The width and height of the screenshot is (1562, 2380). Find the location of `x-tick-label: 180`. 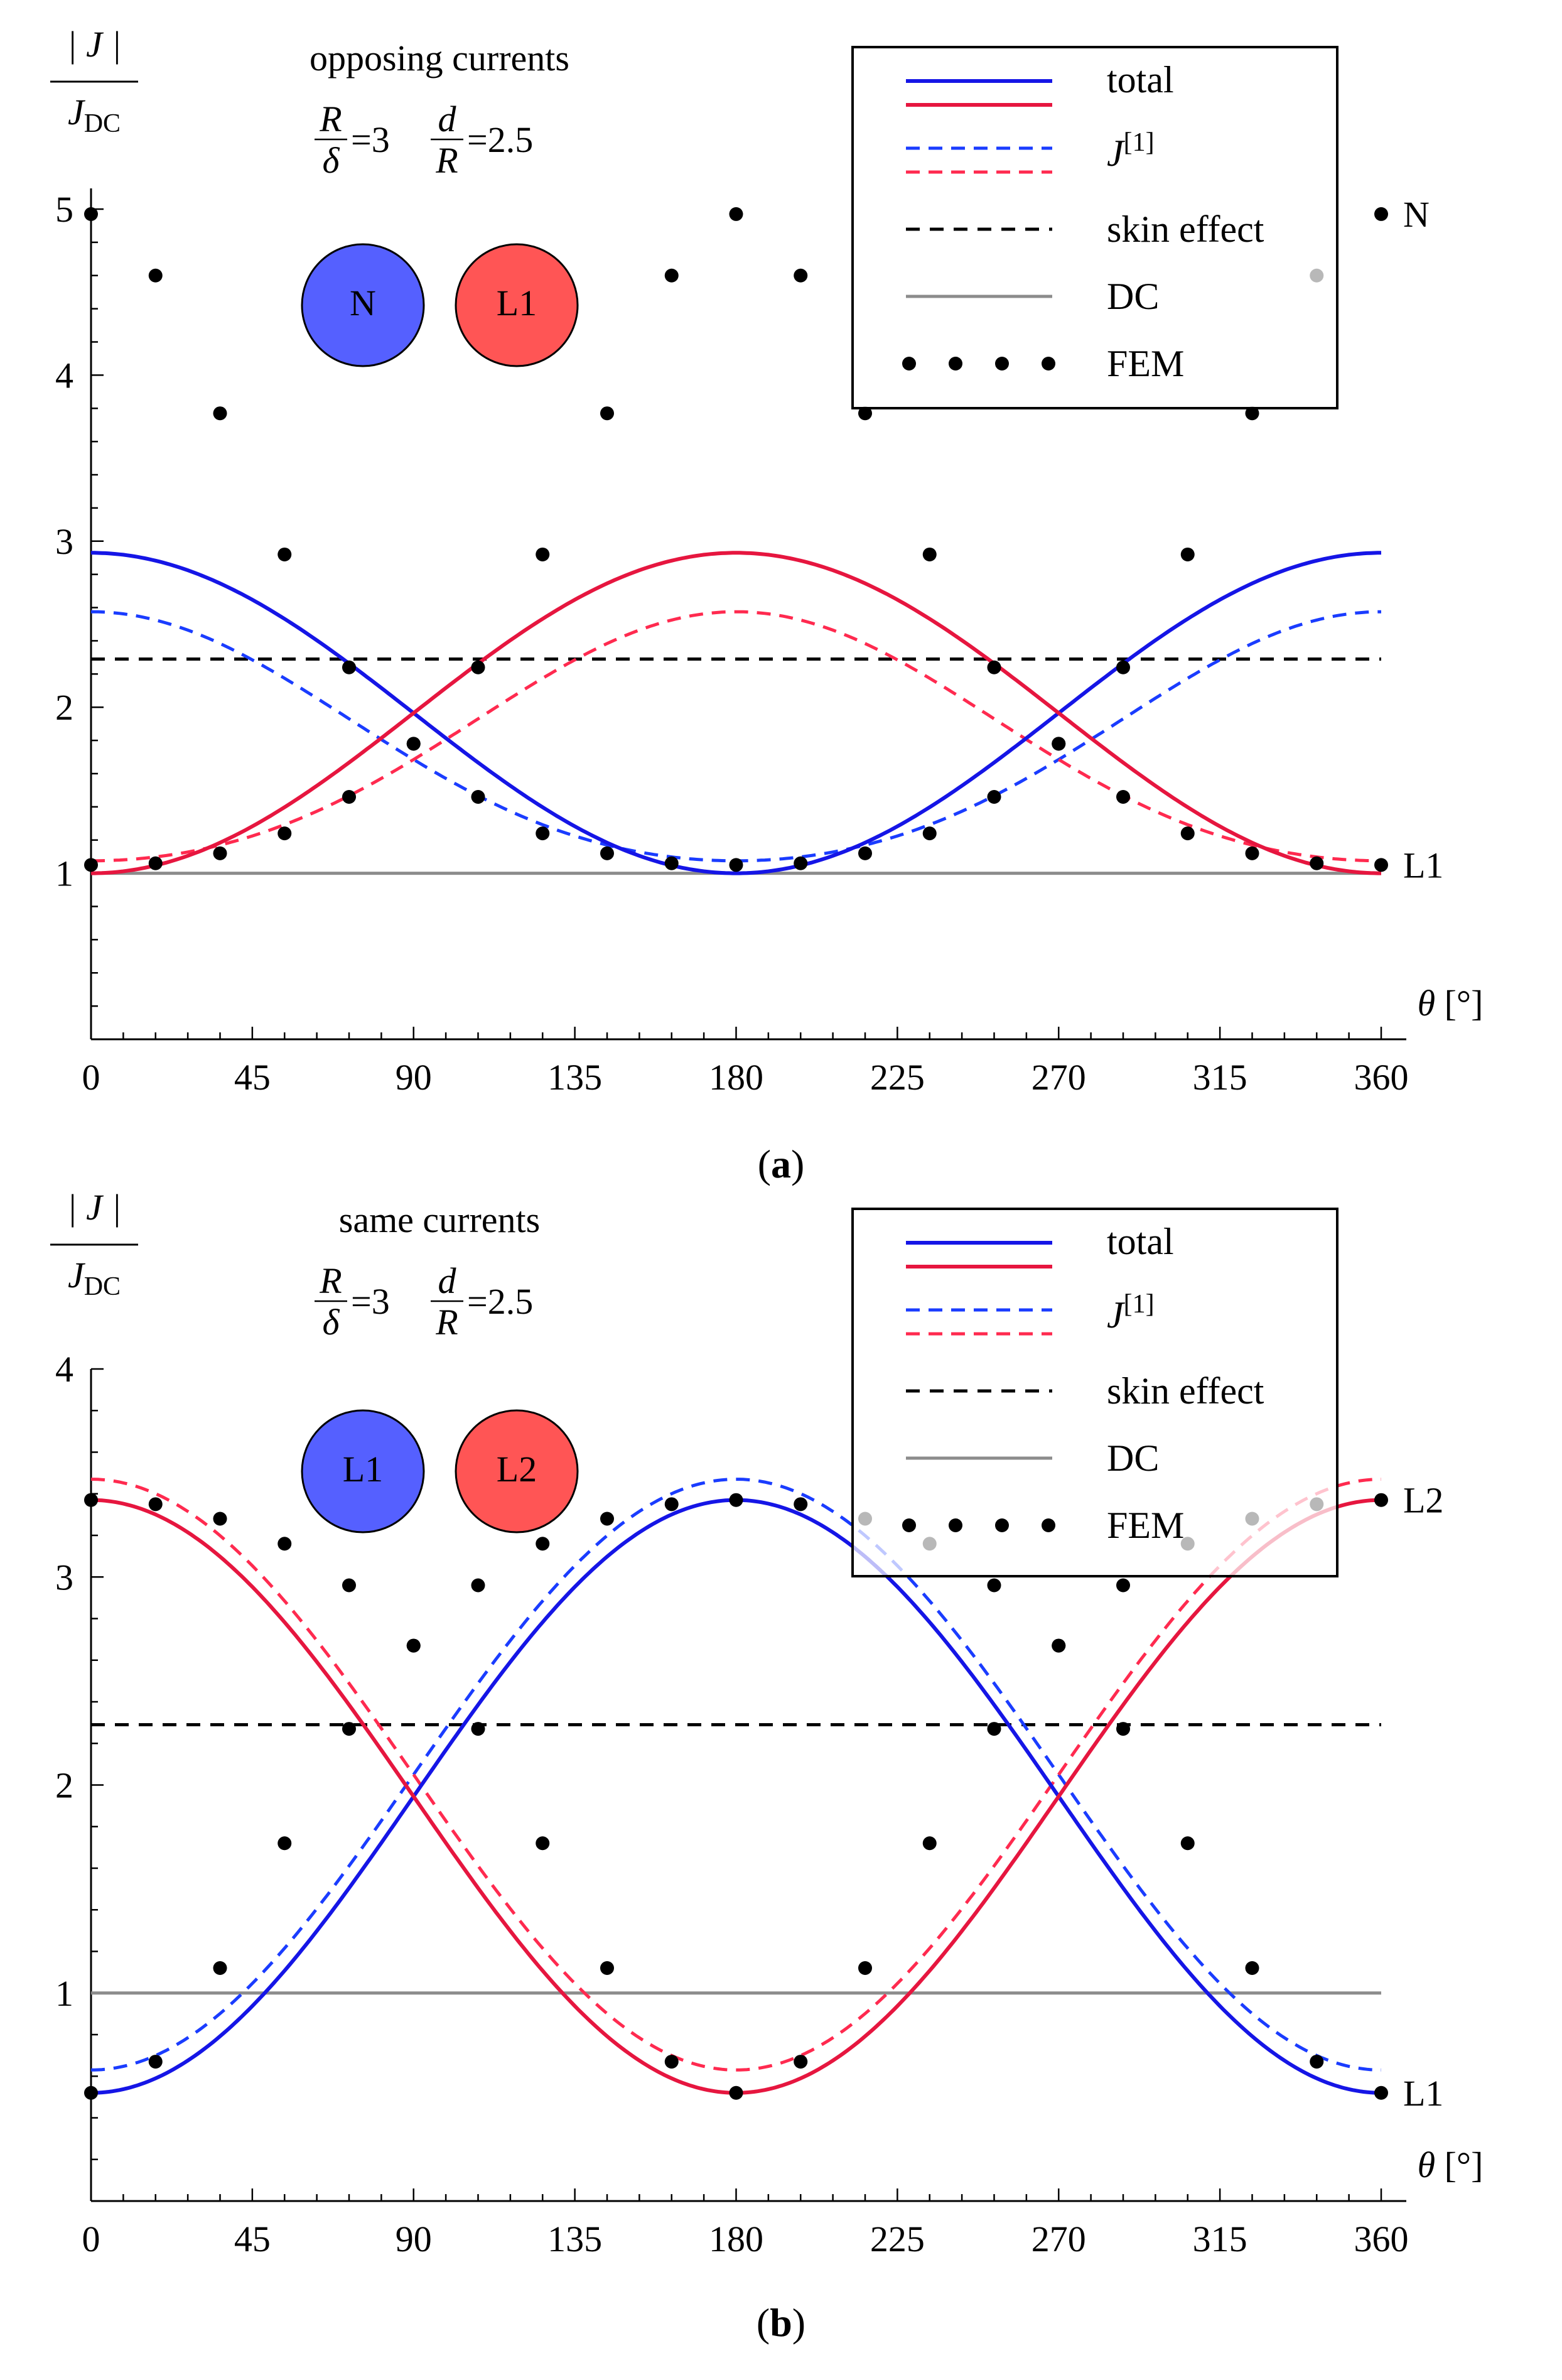

x-tick-label: 180 is located at coordinates (736, 2239).